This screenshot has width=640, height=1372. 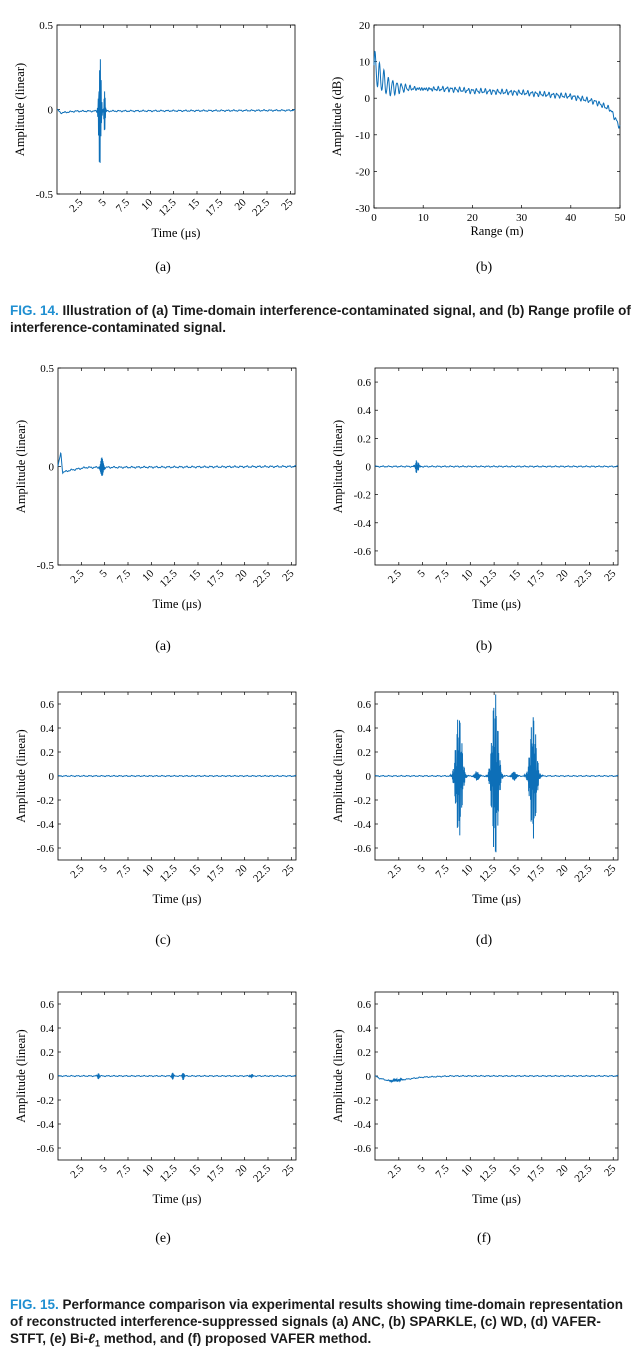 What do you see at coordinates (177, 604) in the screenshot?
I see `fig15a-xlabel: Time (μs)` at bounding box center [177, 604].